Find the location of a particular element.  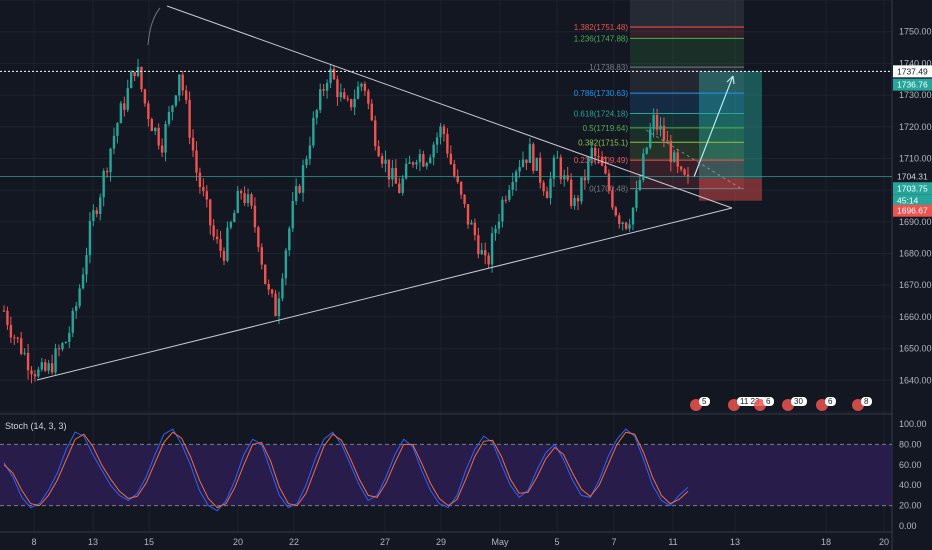

stoch-title: Stoch (14, 3, 3) is located at coordinates (36, 426).